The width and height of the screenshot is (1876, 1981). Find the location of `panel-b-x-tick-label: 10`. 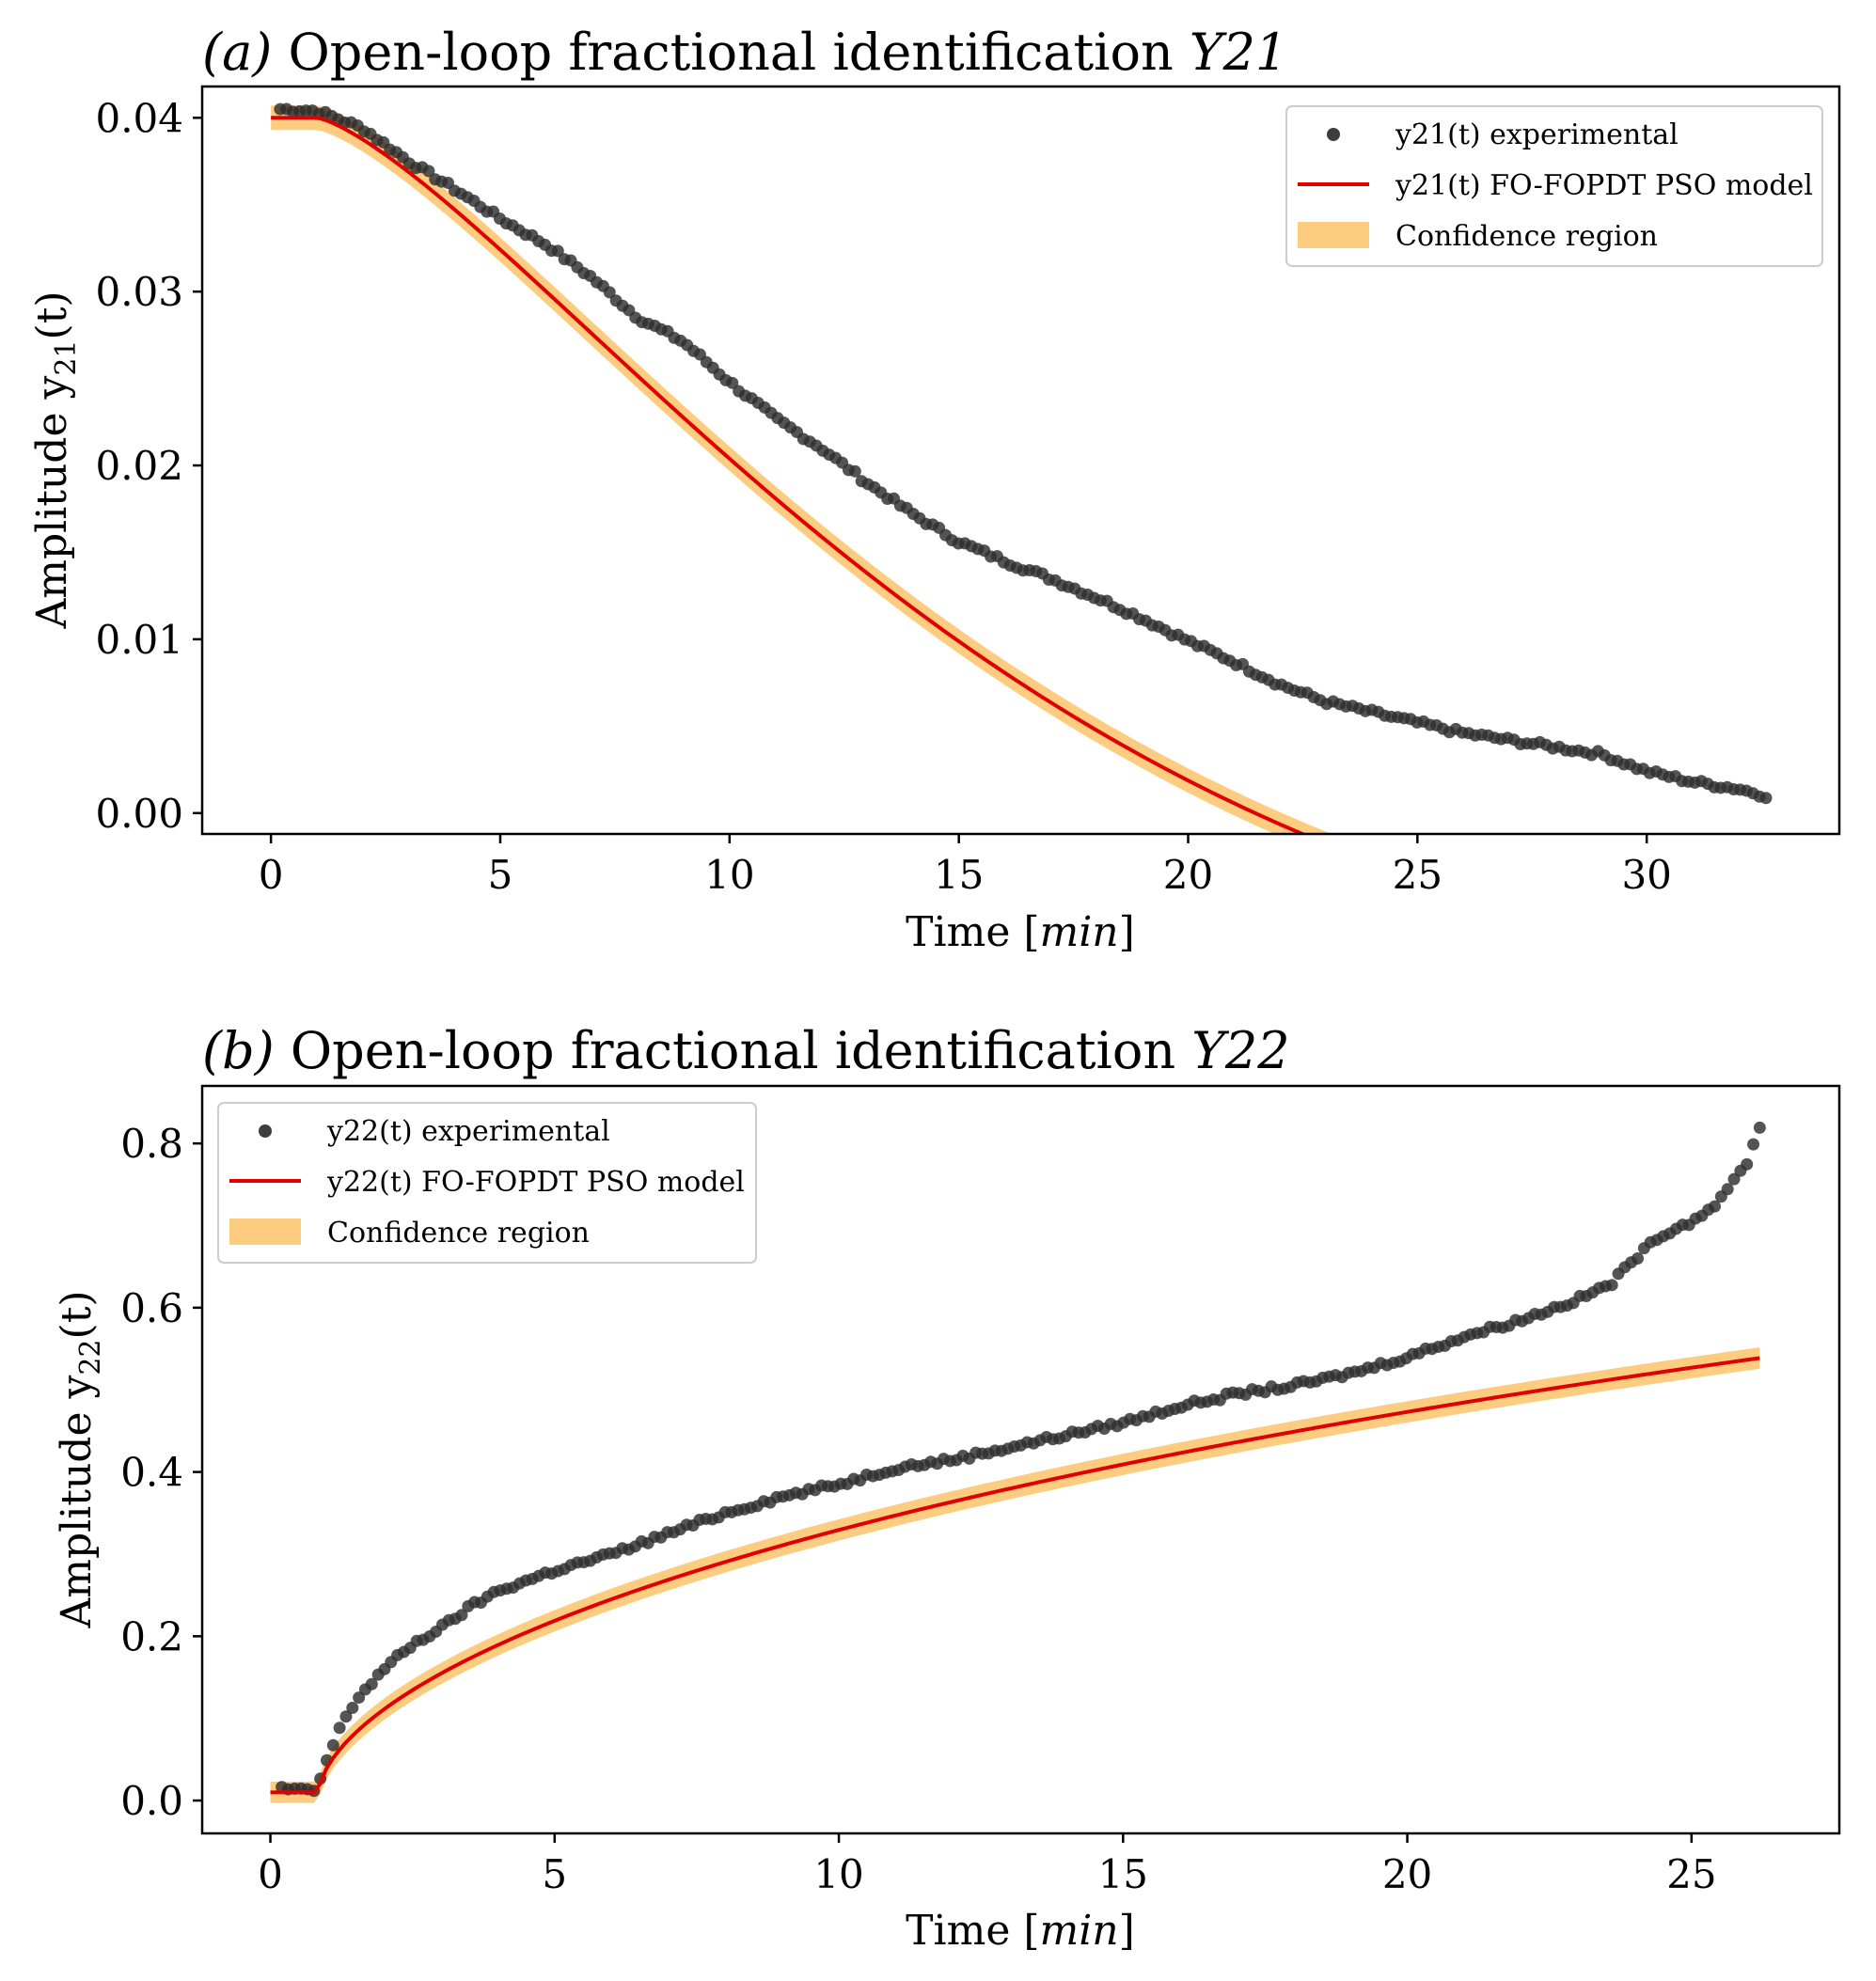

panel-b-x-tick-label: 10 is located at coordinates (838, 1874).